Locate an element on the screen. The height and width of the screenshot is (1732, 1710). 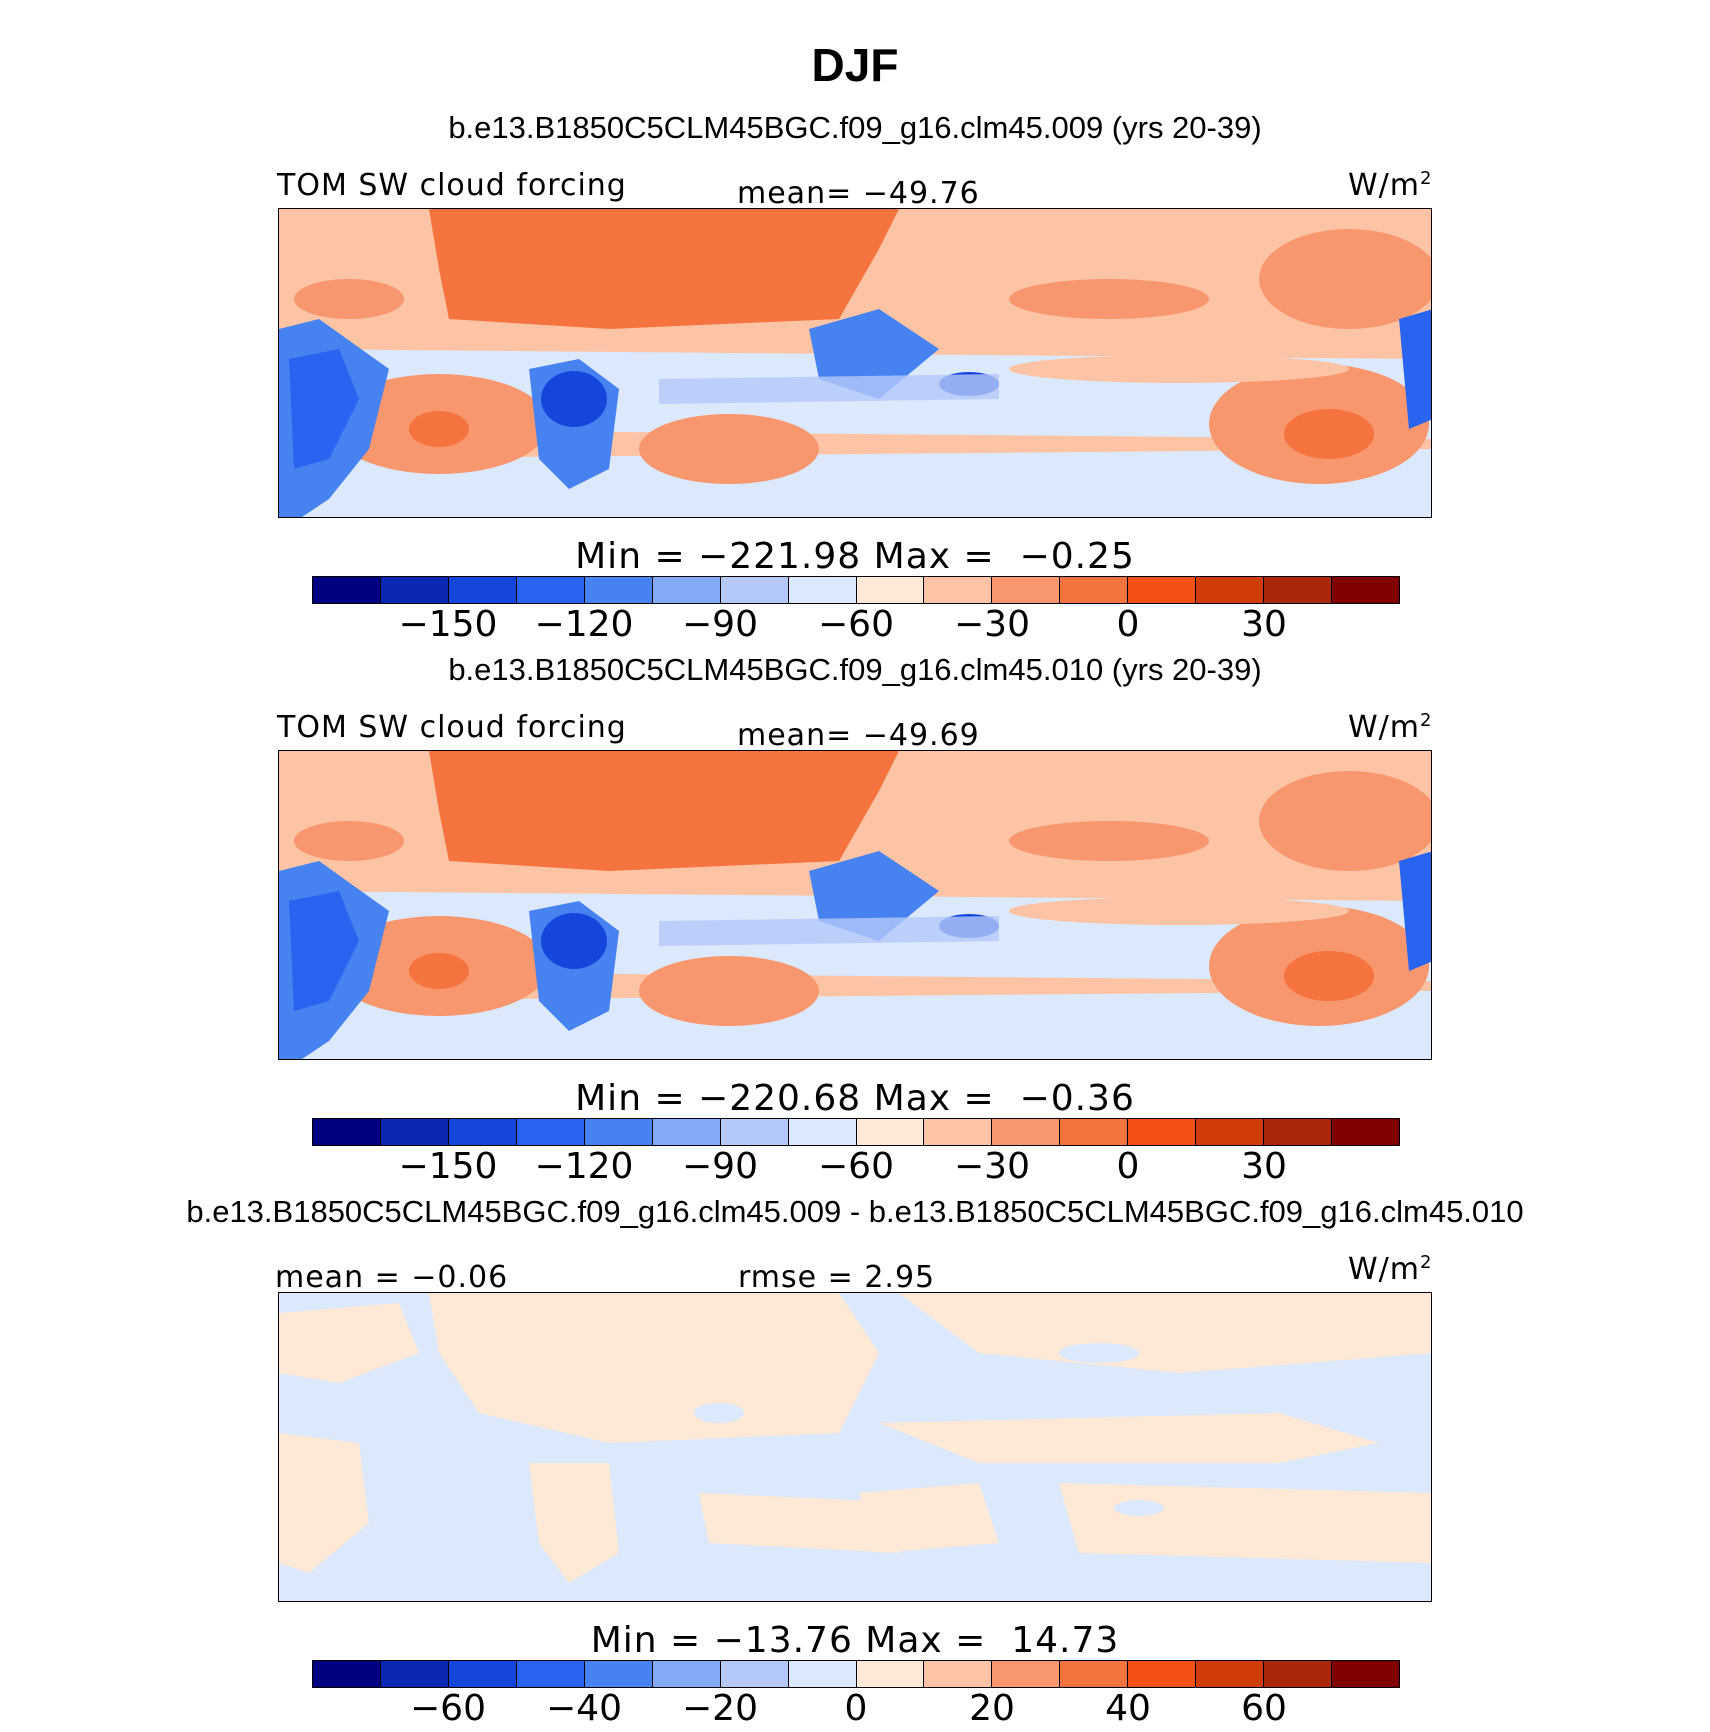
panel-2-colorbar is located at coordinates (856, 1132).